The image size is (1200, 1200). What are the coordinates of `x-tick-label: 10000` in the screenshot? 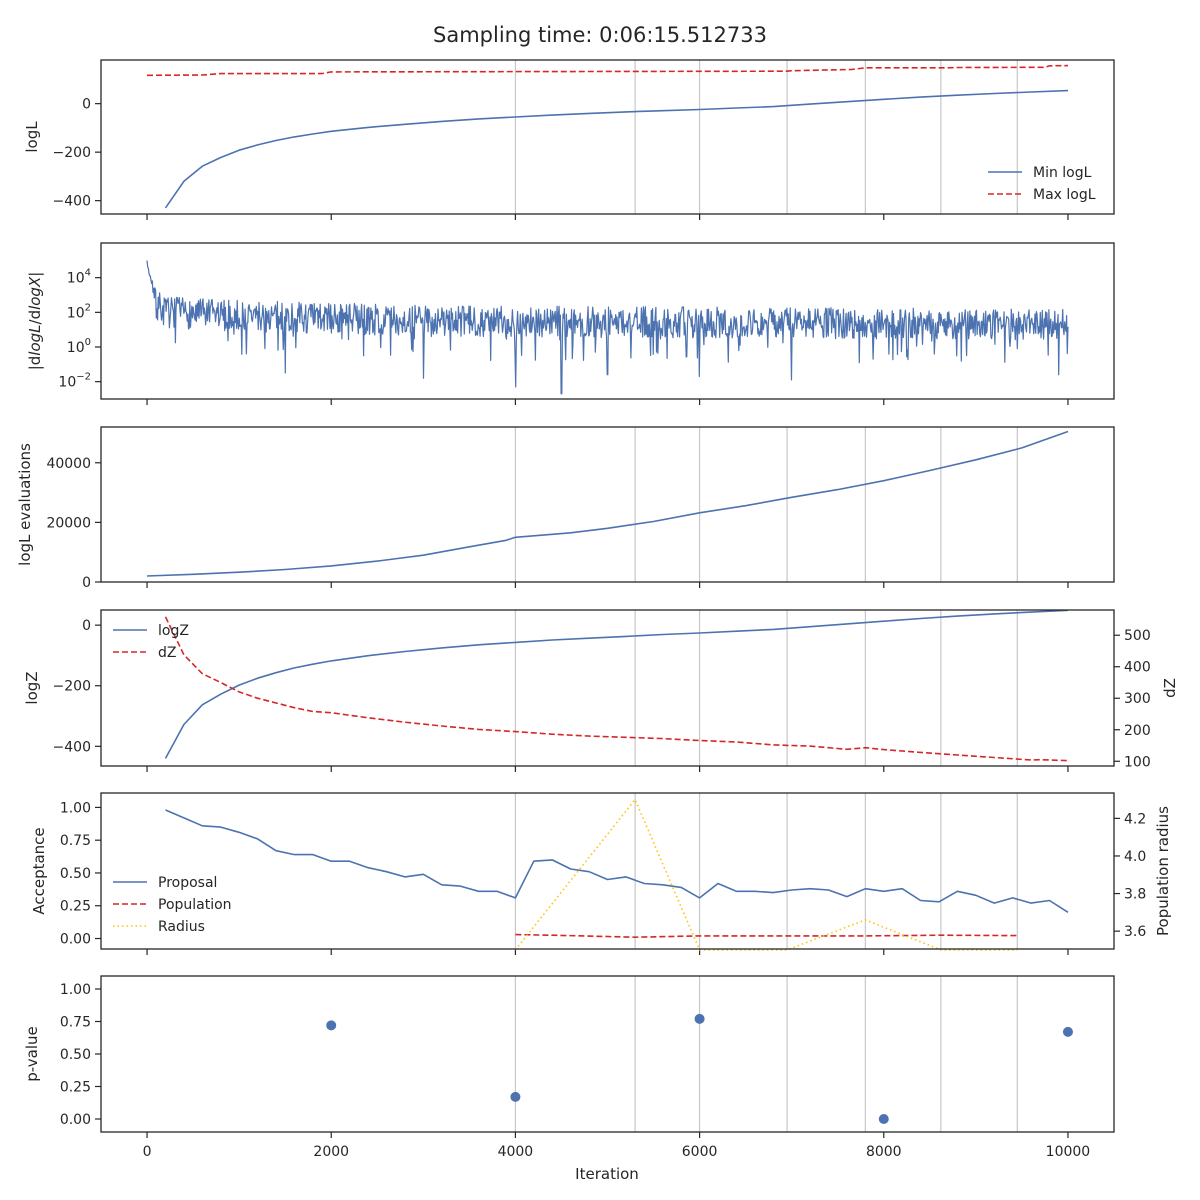 It's located at (1068, 1152).